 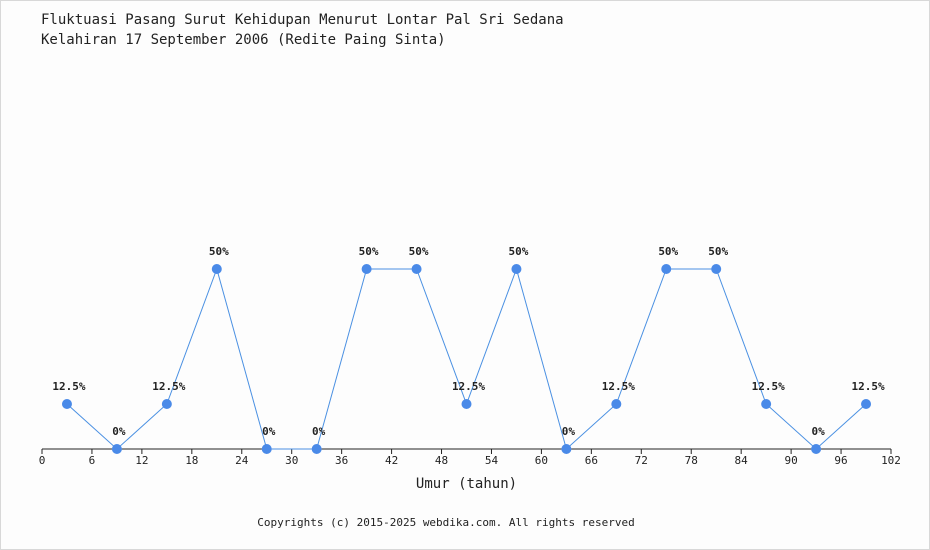 I want to click on x-tick-label: 78, so click(x=691, y=460).